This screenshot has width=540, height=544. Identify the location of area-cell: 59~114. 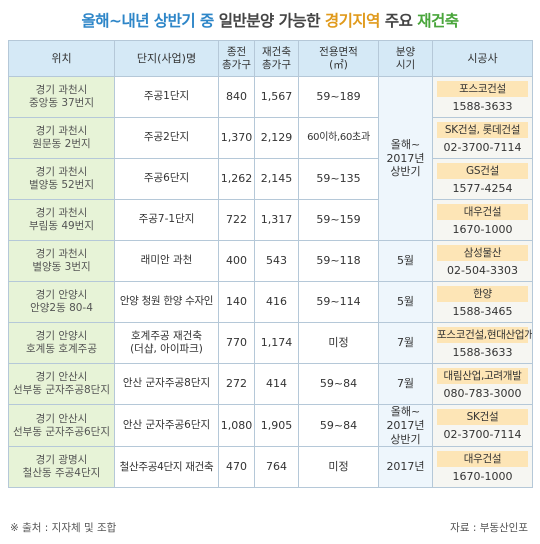
(338, 302).